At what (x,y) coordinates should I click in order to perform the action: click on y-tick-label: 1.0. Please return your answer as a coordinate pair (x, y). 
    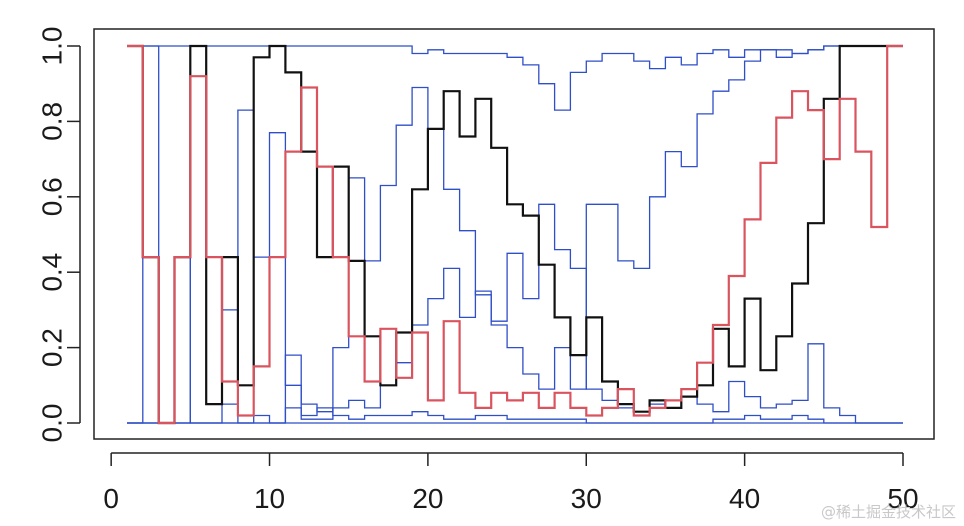
    Looking at the image, I should click on (52, 46).